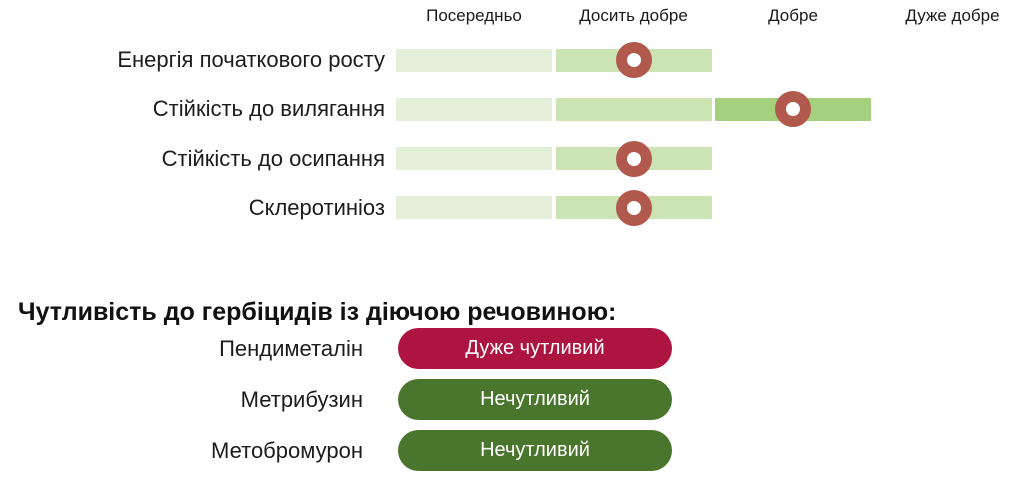 The height and width of the screenshot is (482, 1014). What do you see at coordinates (301, 399) in the screenshot?
I see `herbicide-name-label: Метрибузин` at bounding box center [301, 399].